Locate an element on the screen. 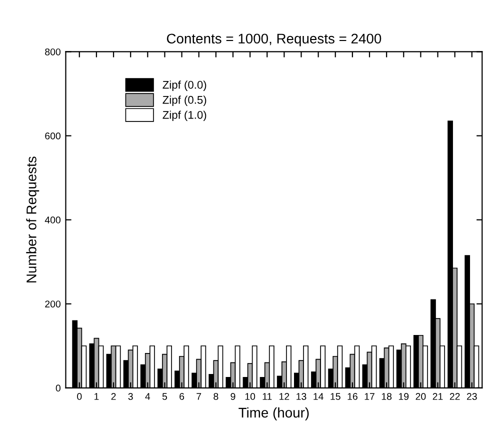 Image resolution: width=487 pixels, height=431 pixels. y-axis-title: Number of Requests is located at coordinates (33, 219).